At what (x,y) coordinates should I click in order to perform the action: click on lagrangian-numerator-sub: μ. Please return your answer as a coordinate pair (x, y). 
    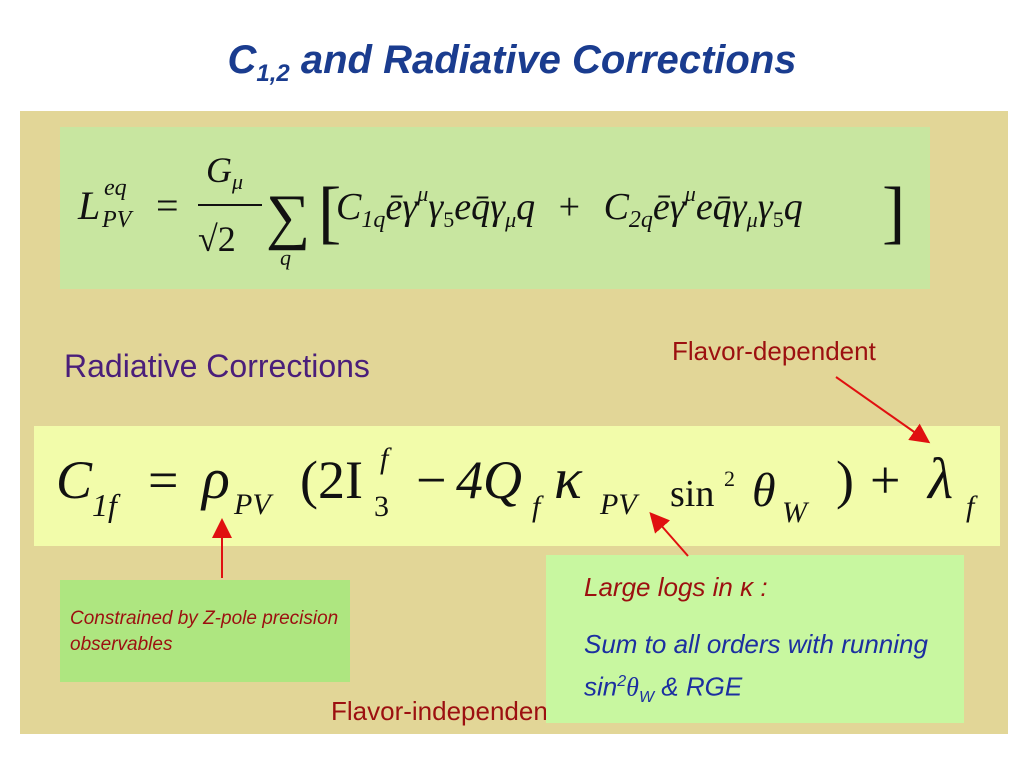
    Looking at the image, I should click on (237, 181).